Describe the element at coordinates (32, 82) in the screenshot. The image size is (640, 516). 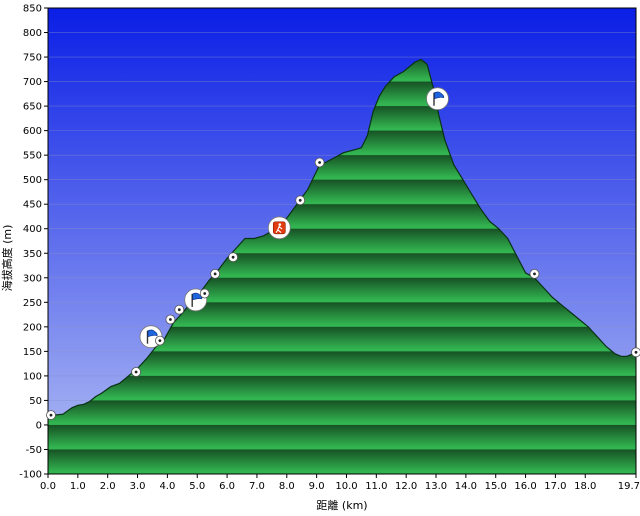
I see `y-tick-label-16: 700` at that location.